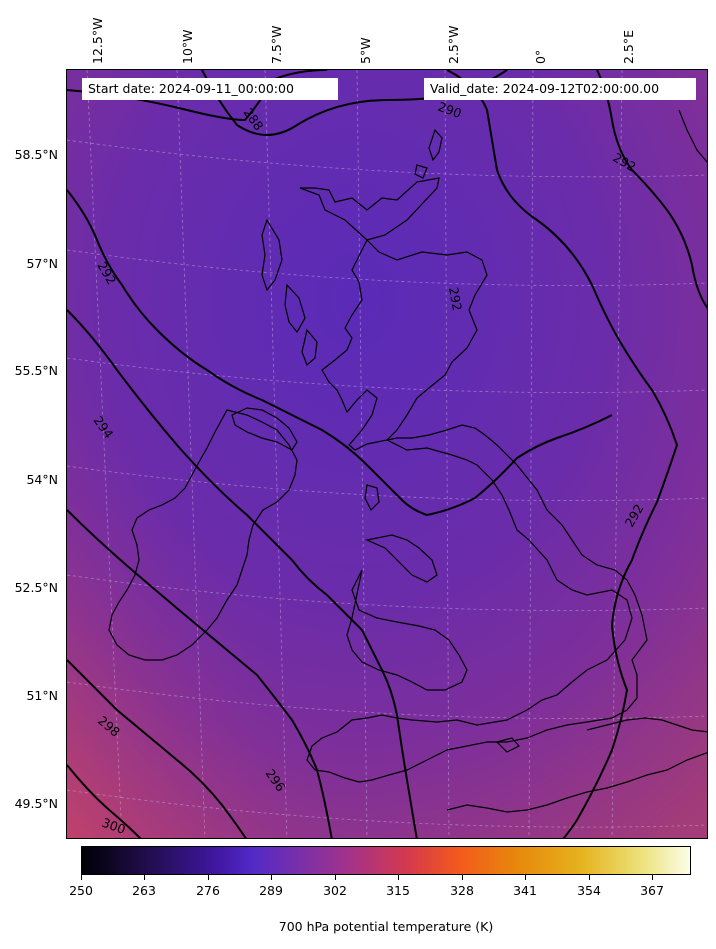  What do you see at coordinates (36, 587) in the screenshot?
I see `lat-label-52-5n: 52.5°N` at bounding box center [36, 587].